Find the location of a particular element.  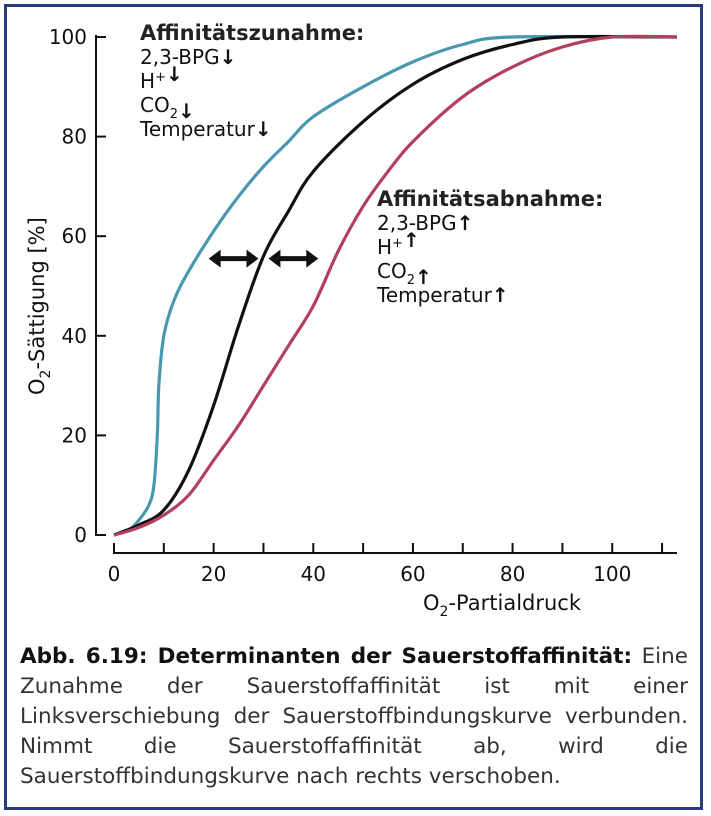

x-axis-label: O2-Partialdruck is located at coordinates (502, 605).